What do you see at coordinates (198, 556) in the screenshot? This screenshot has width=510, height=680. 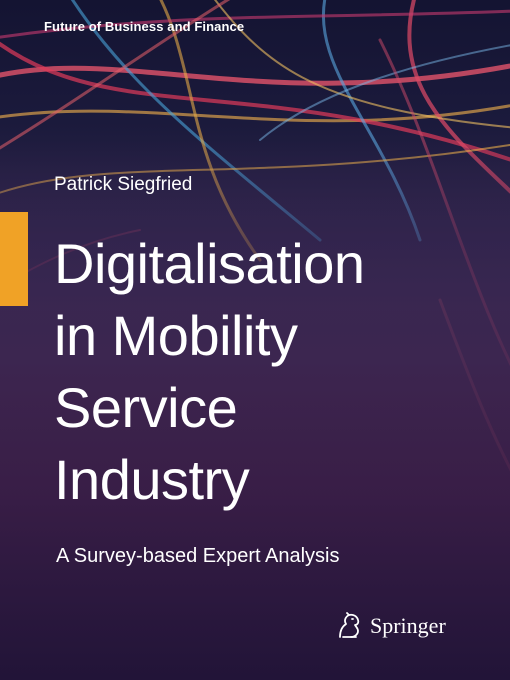 I see `book-subtitle: A Survey-based Expert Analysis` at bounding box center [198, 556].